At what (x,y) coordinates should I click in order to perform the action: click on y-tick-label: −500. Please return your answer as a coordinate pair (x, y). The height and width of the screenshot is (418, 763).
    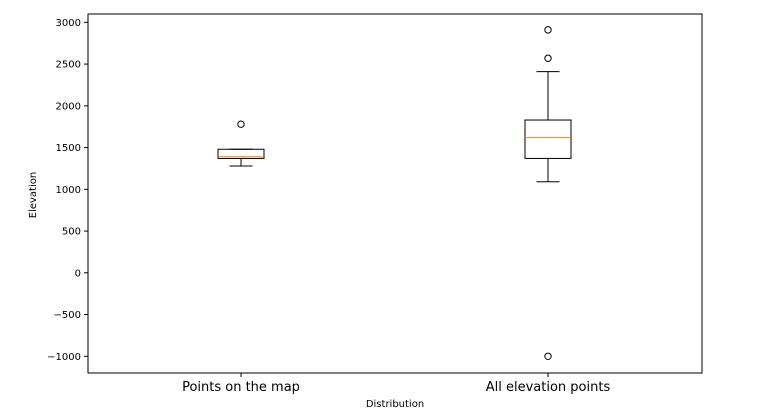
    Looking at the image, I should click on (67, 315).